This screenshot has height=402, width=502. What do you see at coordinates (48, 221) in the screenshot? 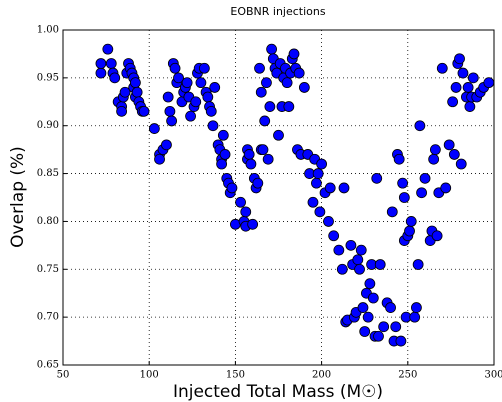
I see `y-tick-label: 0.80` at bounding box center [48, 221].